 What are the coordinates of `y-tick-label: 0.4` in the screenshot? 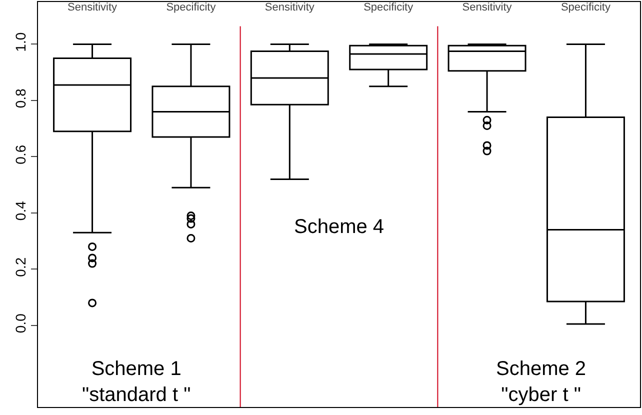 It's located at (20, 210).